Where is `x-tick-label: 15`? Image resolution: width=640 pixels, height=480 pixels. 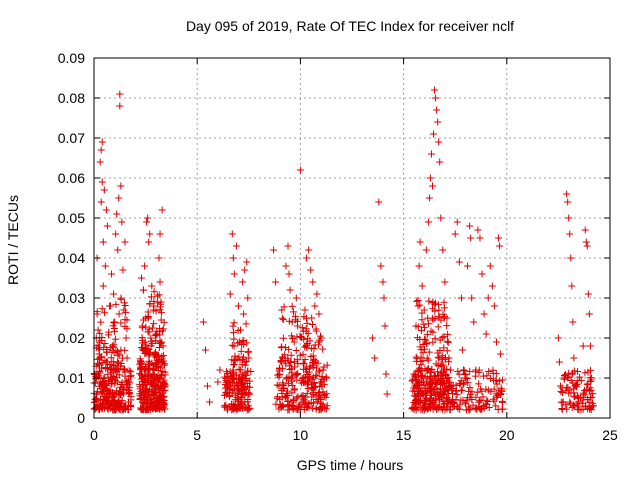
x-tick-label: 15 is located at coordinates (404, 435).